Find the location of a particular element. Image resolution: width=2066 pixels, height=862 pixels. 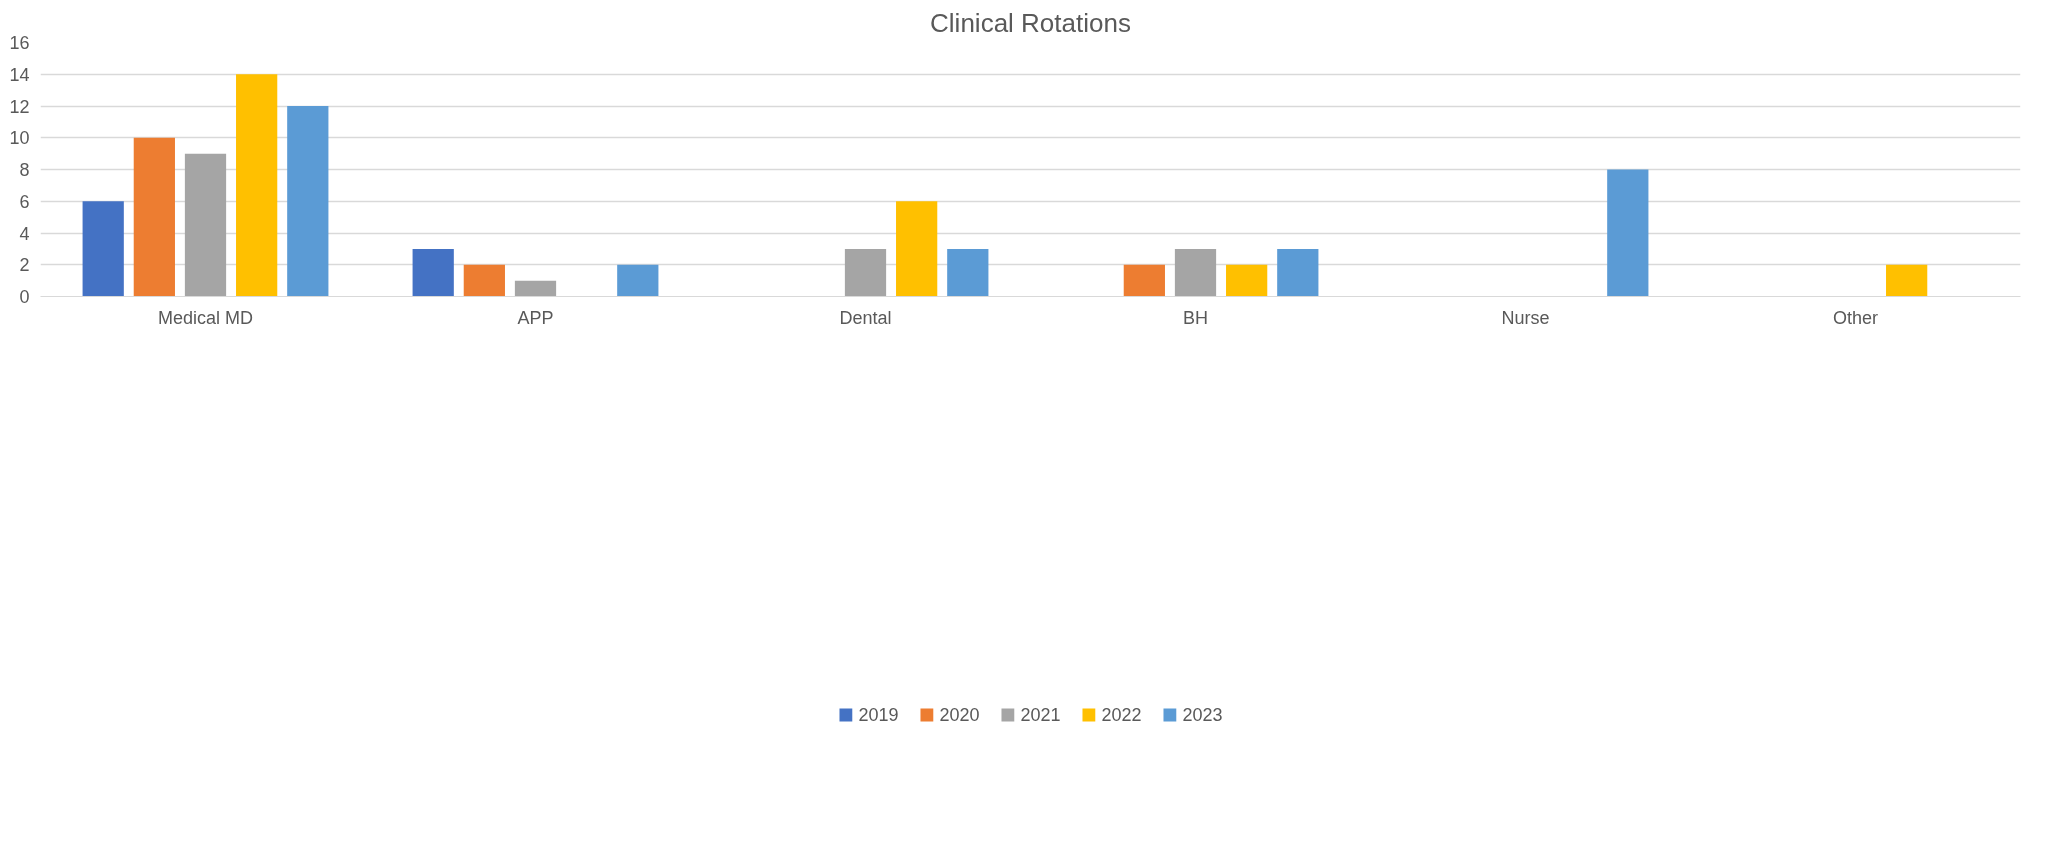

y-tick-label: 2 is located at coordinates (24, 265).